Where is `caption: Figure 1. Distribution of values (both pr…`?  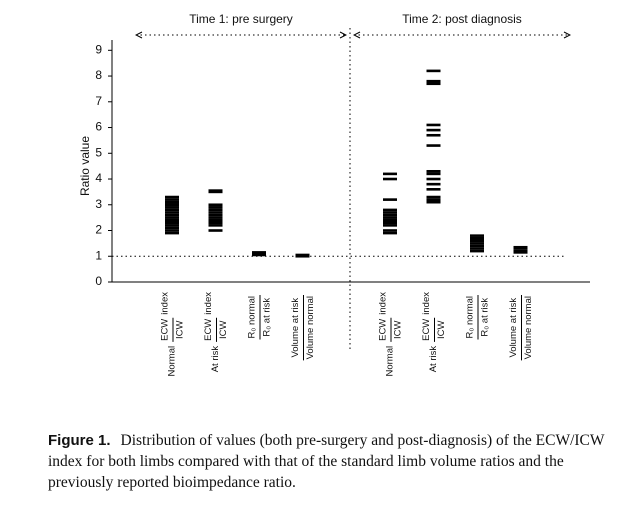
caption: Figure 1. Distribution of values (both pr… is located at coordinates (338, 461).